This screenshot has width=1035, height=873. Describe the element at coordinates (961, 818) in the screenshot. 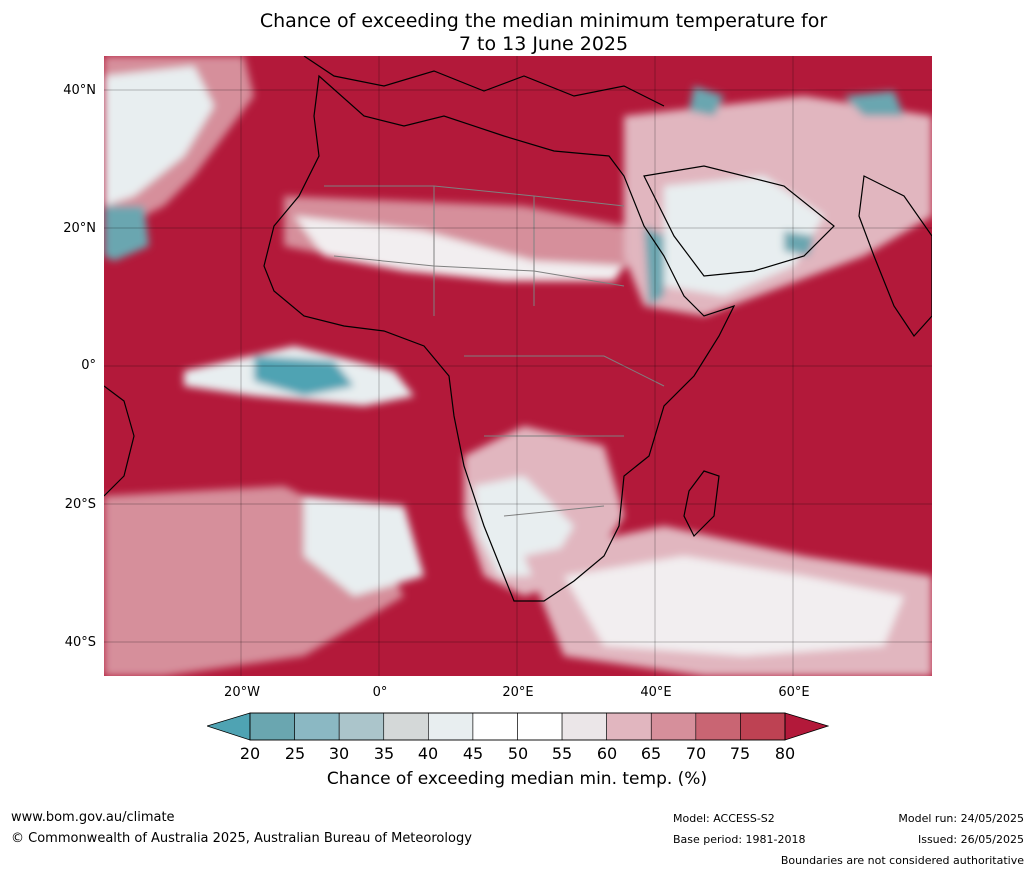

I see `footer-model-run: Model run: 24/05/2025` at that location.